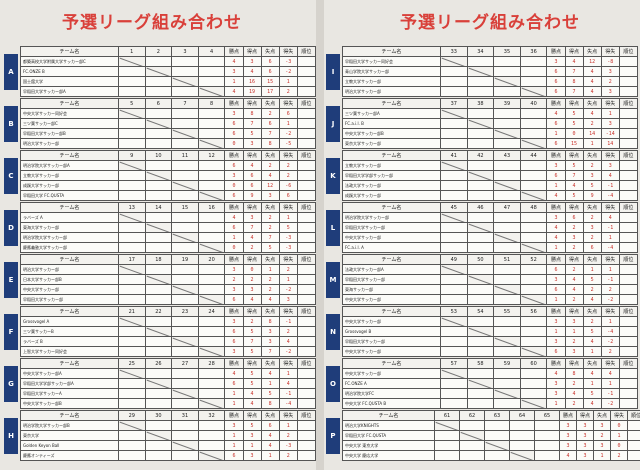 This screenshot has height=470, width=640. Describe the element at coordinates (131, 103) in the screenshot. I see `match-number: 5` at that location.